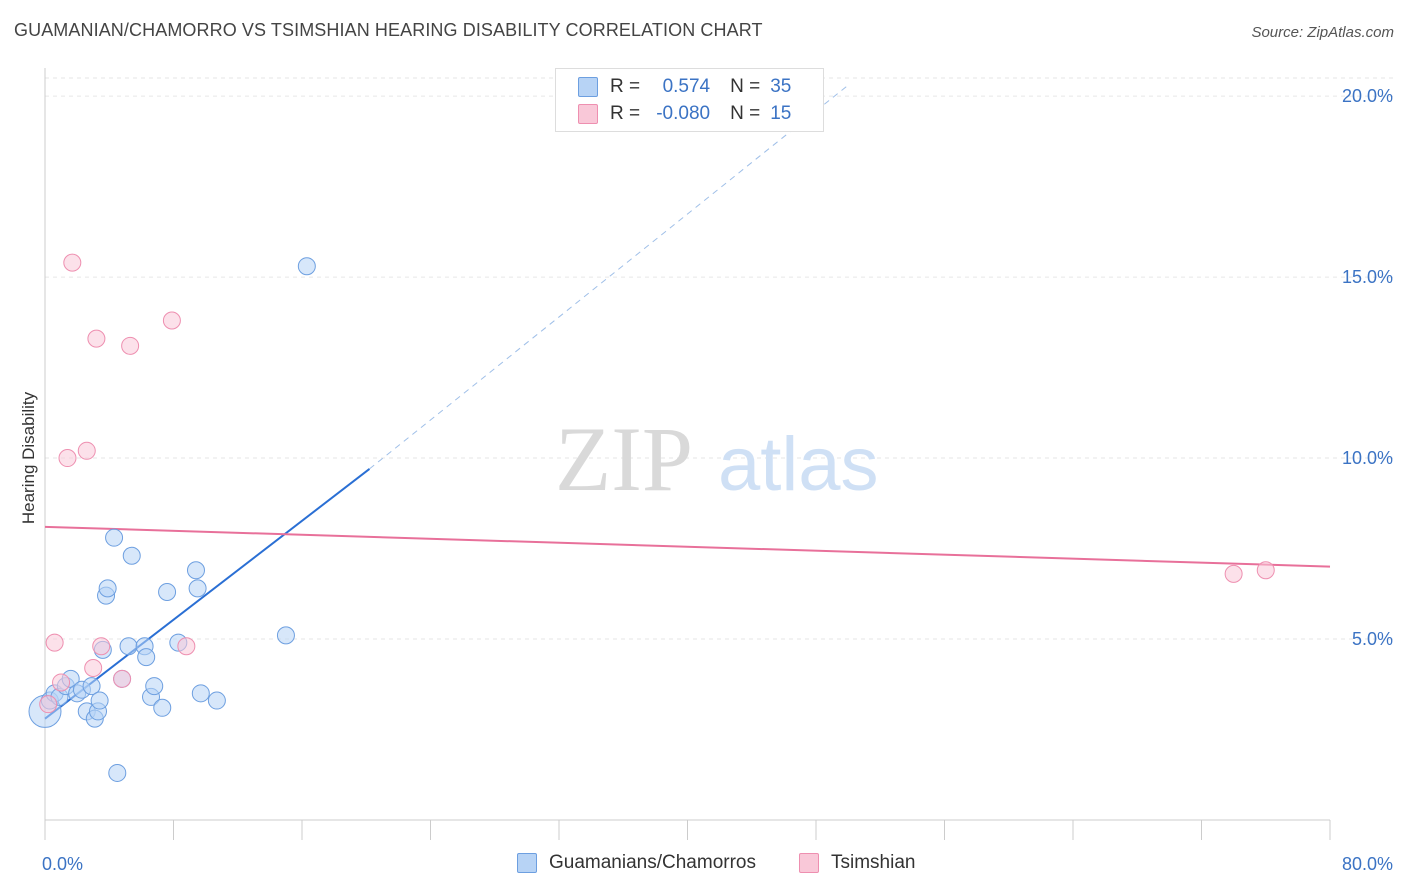  I want to click on legend-r-value: -0.080, so click(683, 113).